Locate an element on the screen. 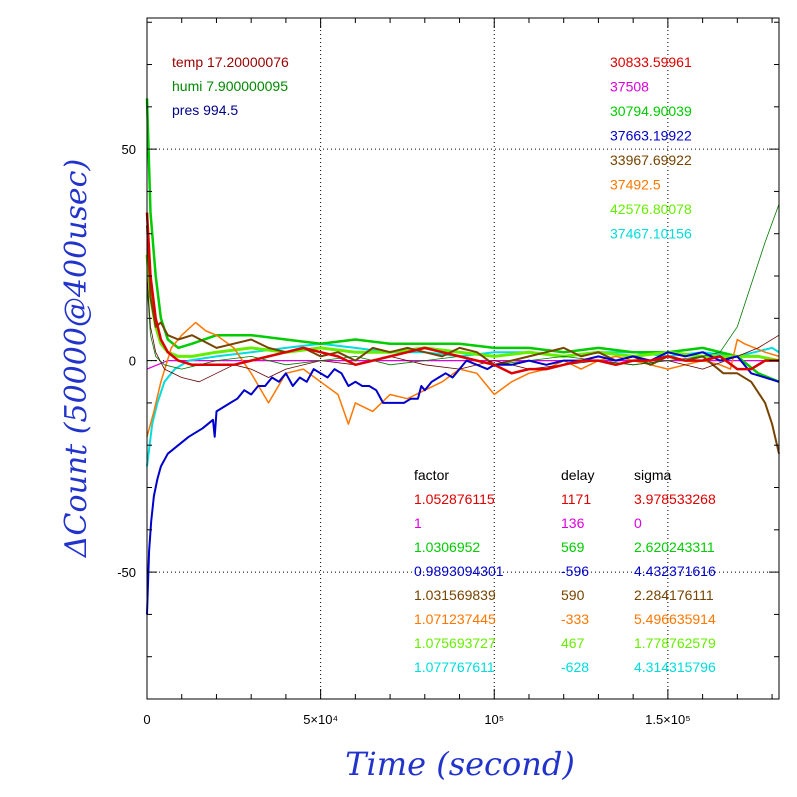 The height and width of the screenshot is (797, 797). table-factor-2: 1.0306952 is located at coordinates (447, 547).